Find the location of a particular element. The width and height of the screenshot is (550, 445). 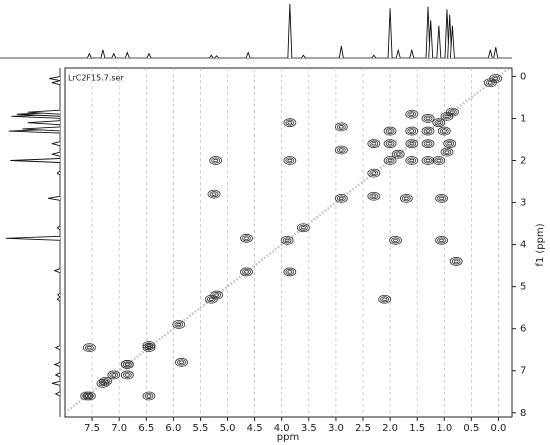

y-axis-title: f1 (ppm) is located at coordinates (540, 244).